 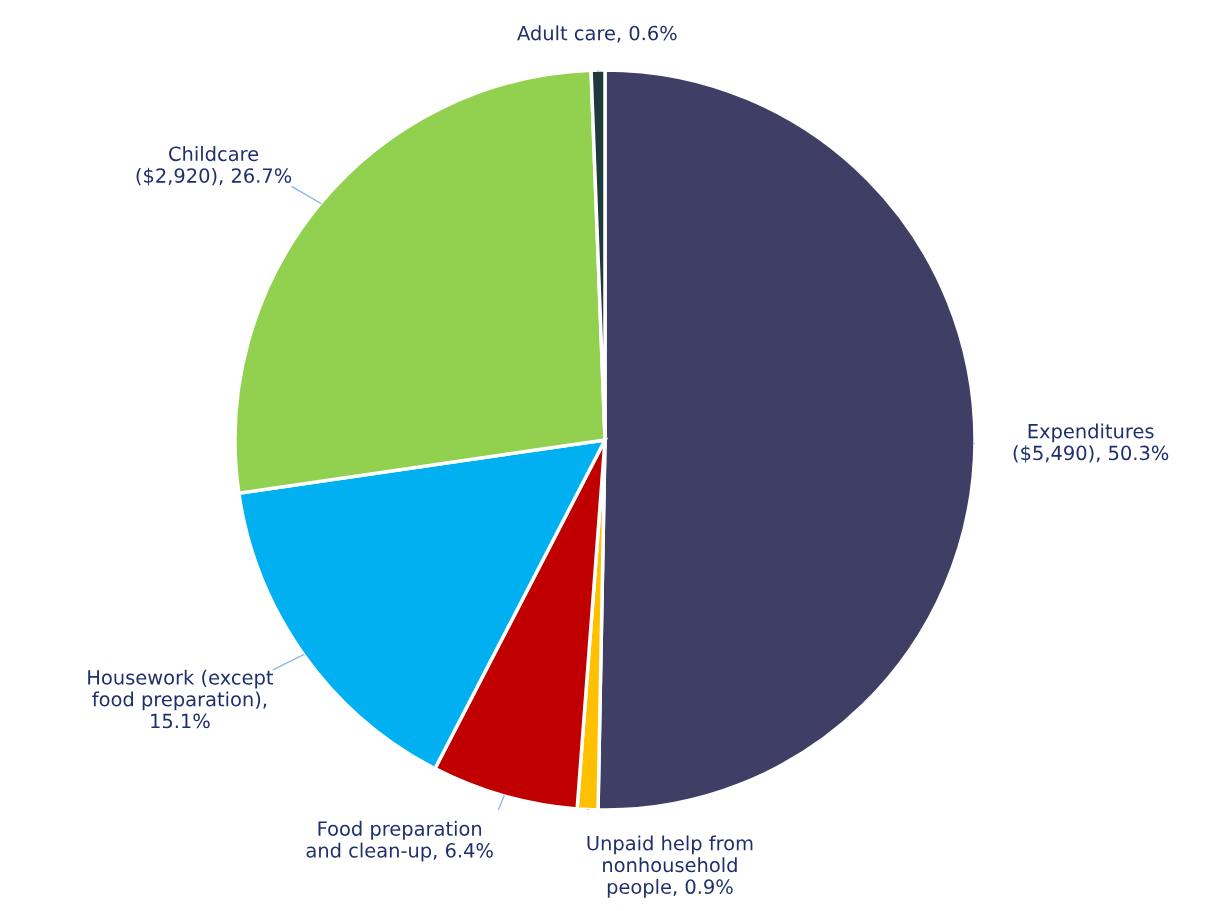 What do you see at coordinates (597, 34) in the screenshot?
I see `slice-label: Adult care, 0.6%` at bounding box center [597, 34].